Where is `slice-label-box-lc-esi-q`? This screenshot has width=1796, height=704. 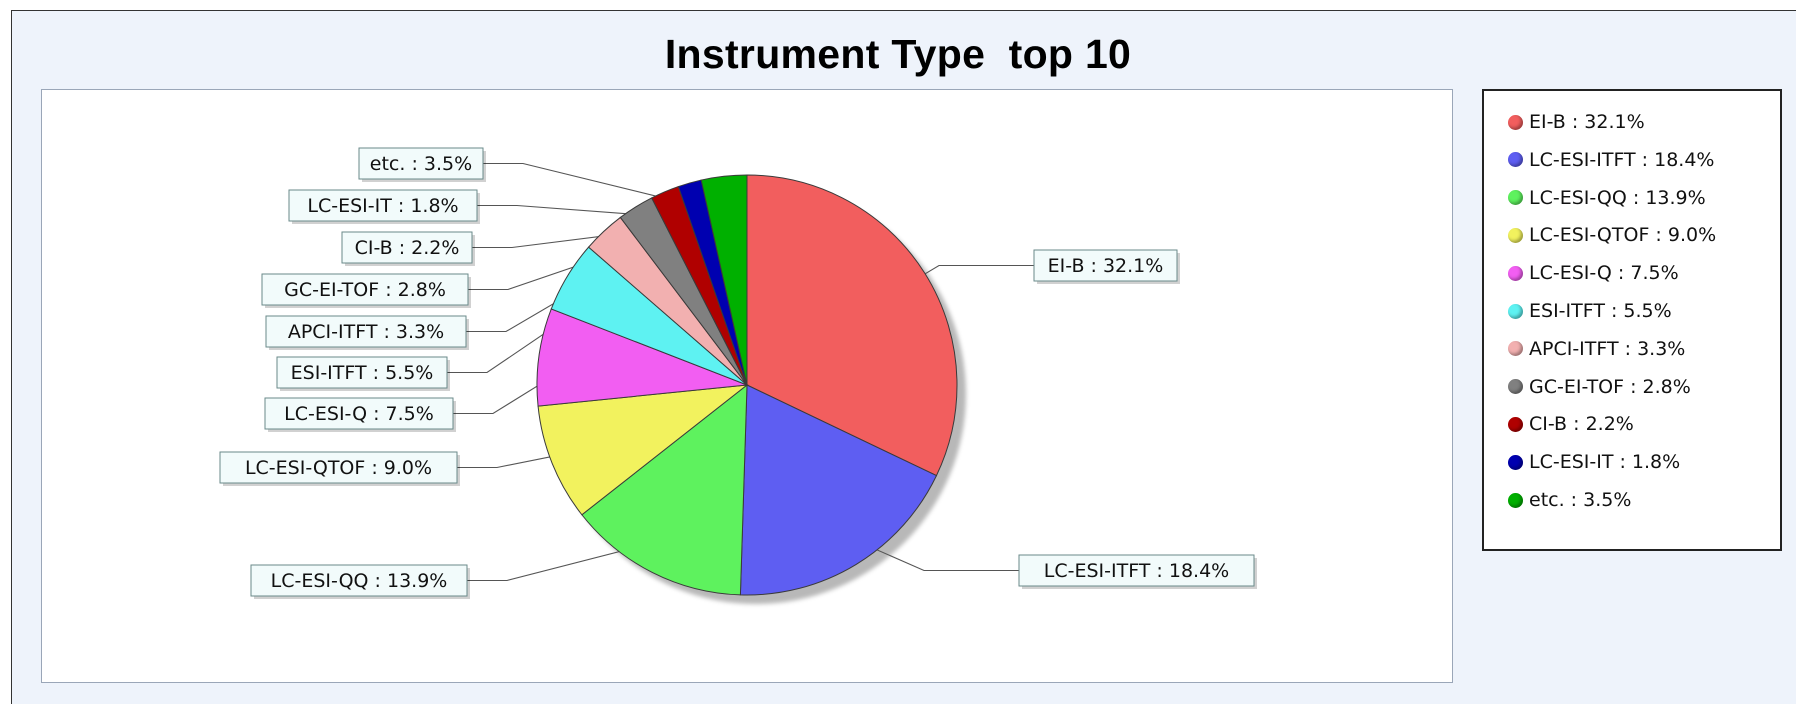 slice-label-box-lc-esi-q is located at coordinates (359, 413).